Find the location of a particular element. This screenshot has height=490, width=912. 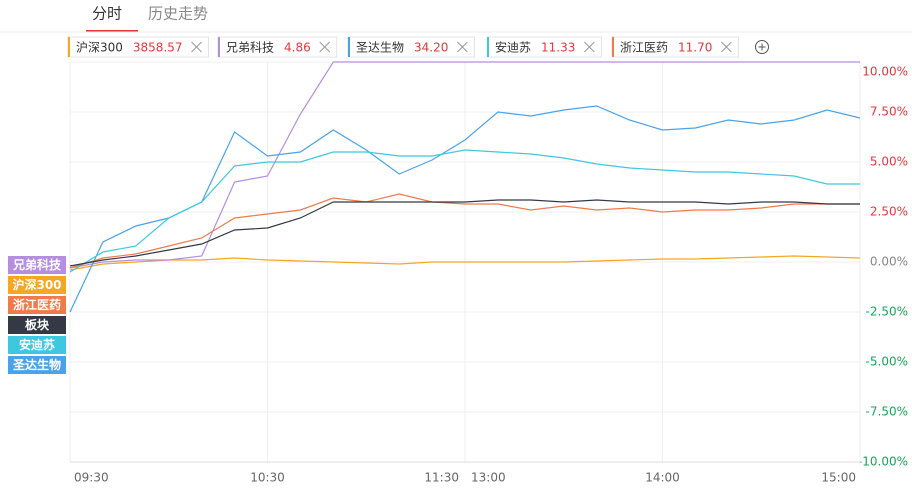

series-tag-label: 安迪苏 is located at coordinates (37, 344).